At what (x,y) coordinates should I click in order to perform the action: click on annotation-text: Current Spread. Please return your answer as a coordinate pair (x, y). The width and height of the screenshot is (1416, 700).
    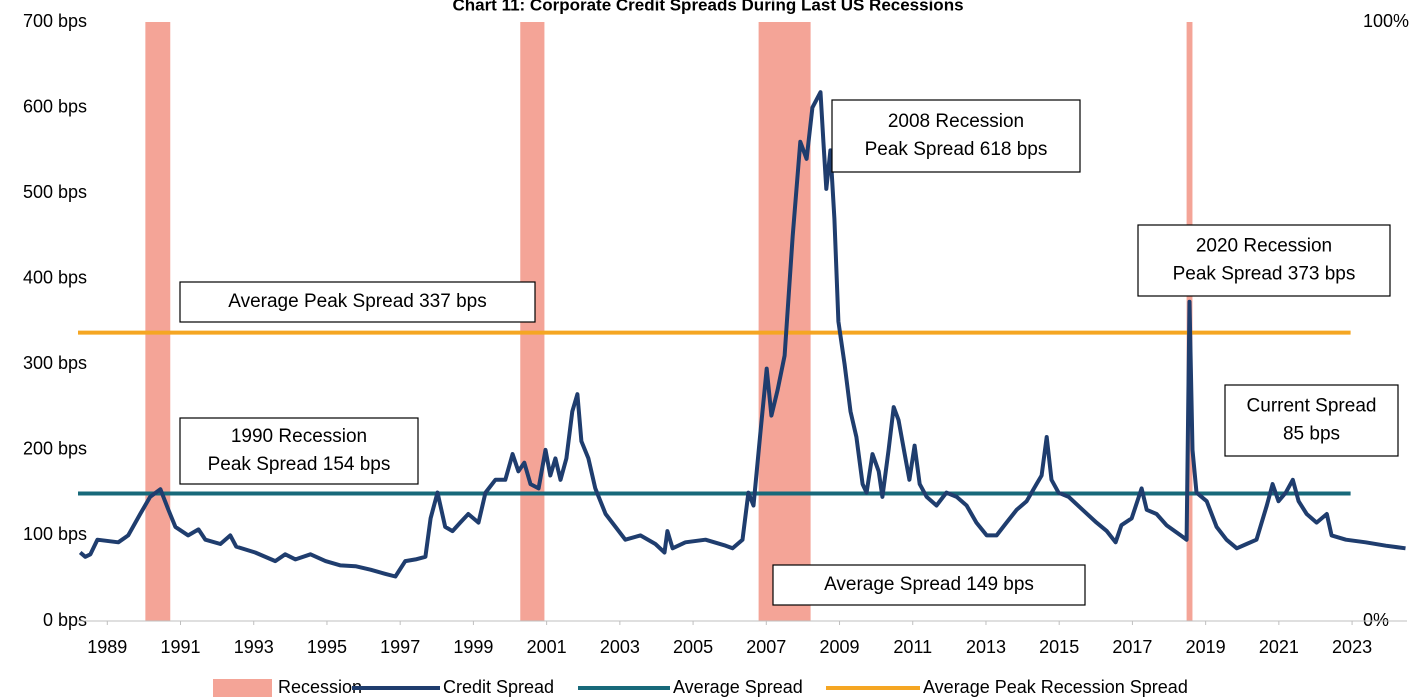
    Looking at the image, I should click on (1312, 406).